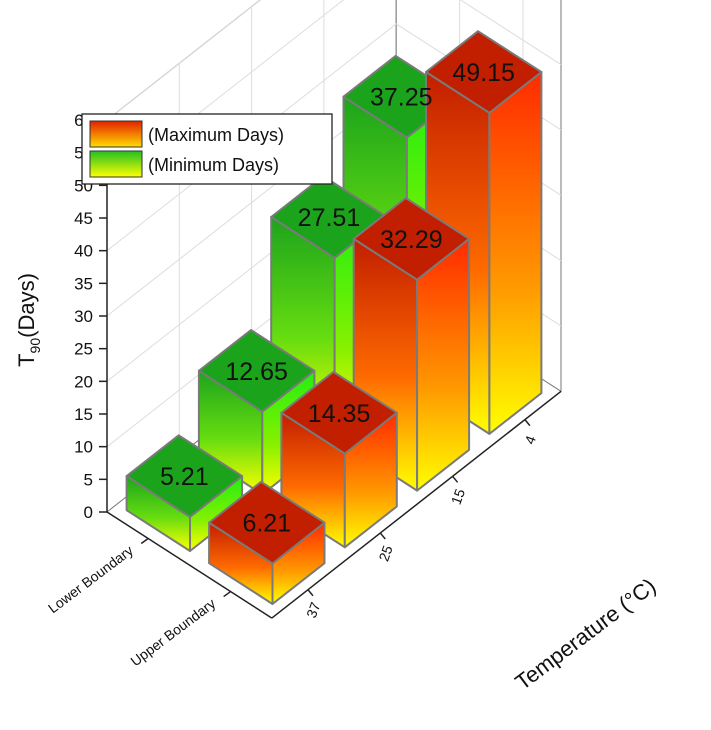 The height and width of the screenshot is (730, 711). Describe the element at coordinates (183, 60) in the screenshot. I see `gridline-z` at that location.